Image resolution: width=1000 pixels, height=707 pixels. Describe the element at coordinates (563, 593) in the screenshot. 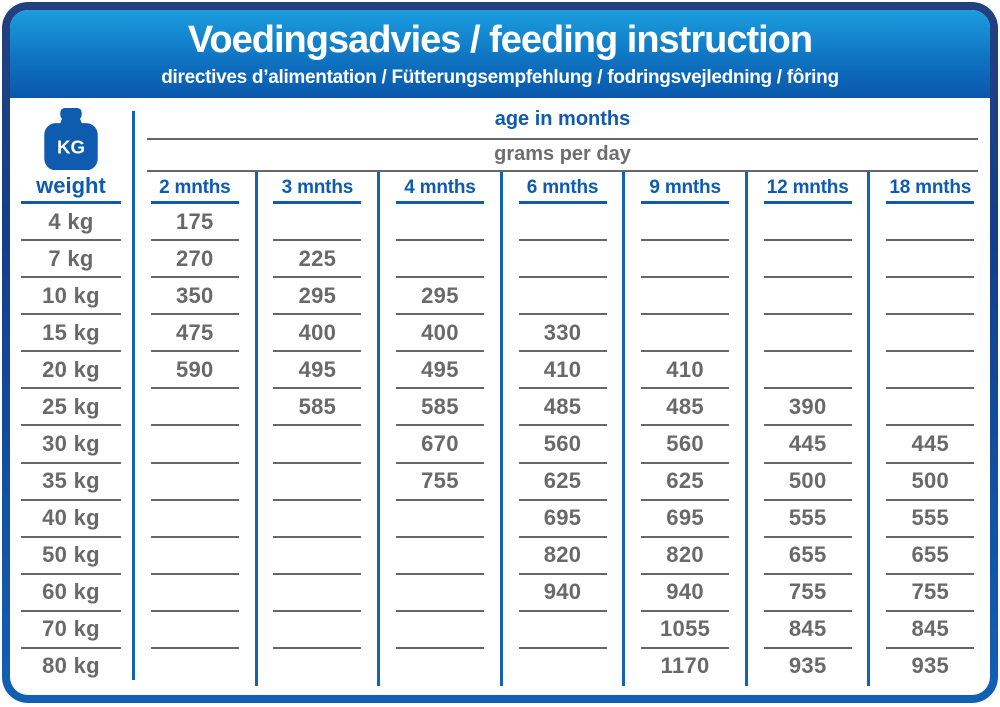

I see `value-cell: 940` at that location.